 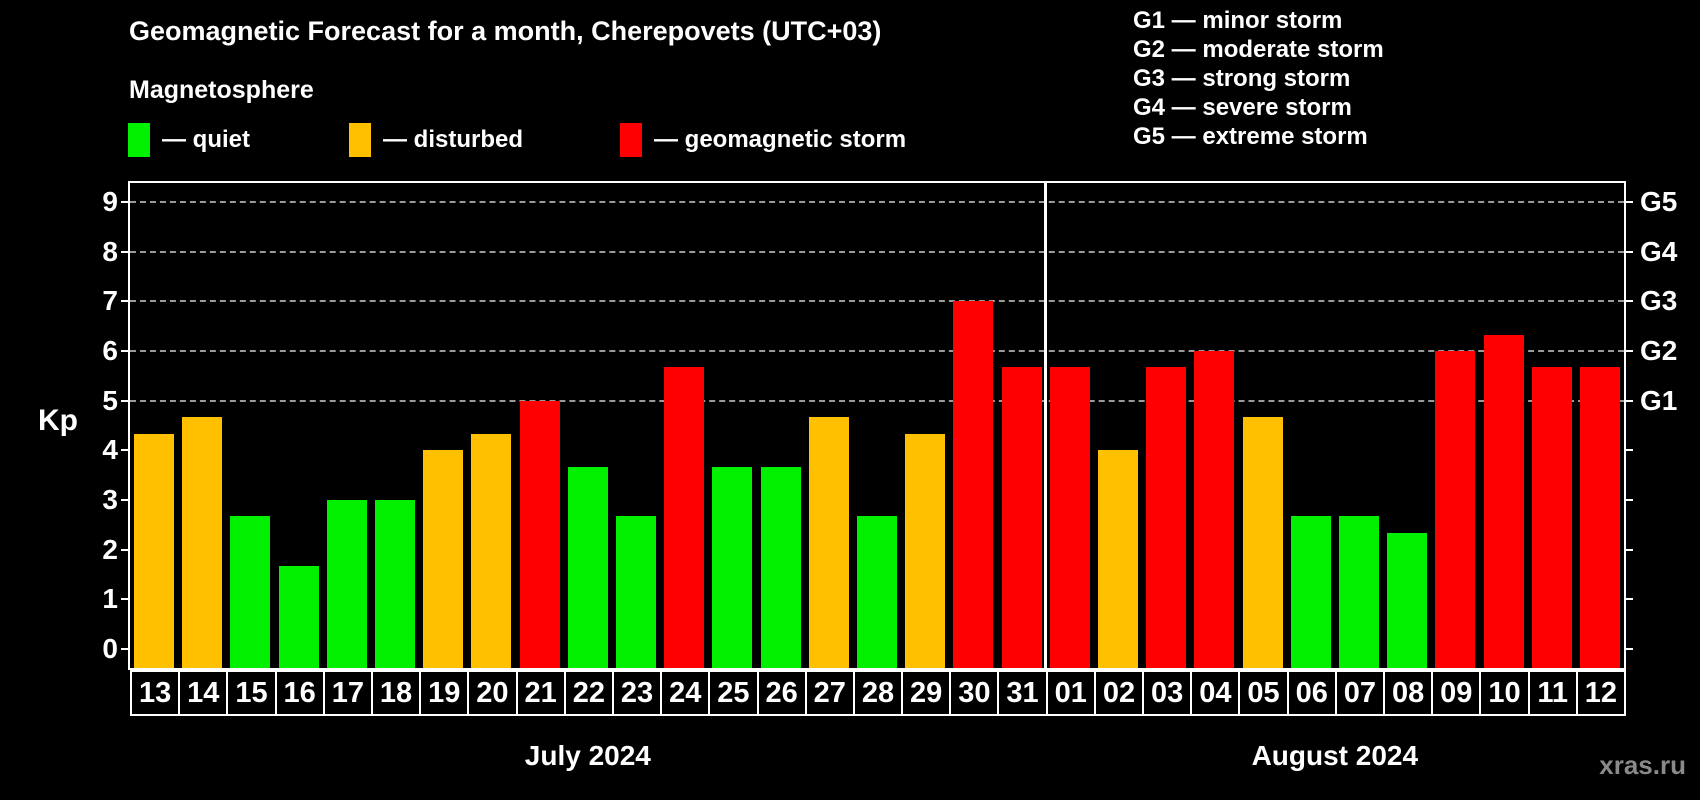 What do you see at coordinates (540, 693) in the screenshot?
I see `day-label-box: 21` at bounding box center [540, 693].